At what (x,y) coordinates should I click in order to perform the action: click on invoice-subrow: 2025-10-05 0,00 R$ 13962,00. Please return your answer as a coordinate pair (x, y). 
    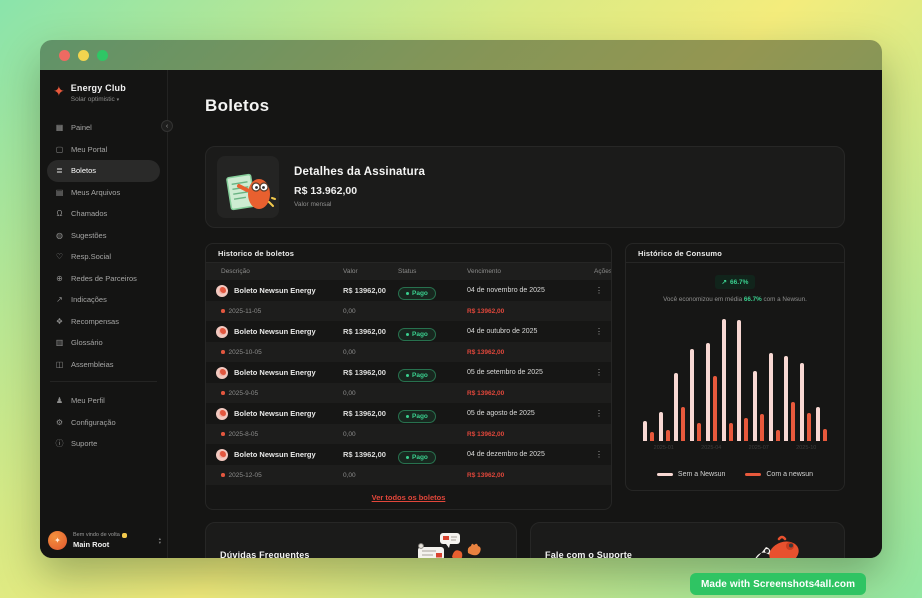
    Looking at the image, I should click on (408, 352).